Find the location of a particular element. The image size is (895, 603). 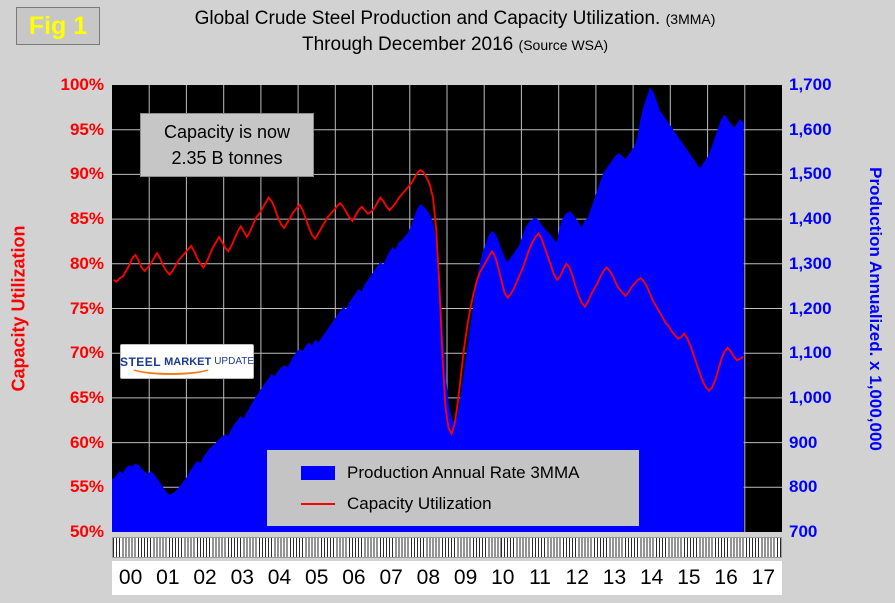

title-line2: Through December 2016 is located at coordinates (408, 44).